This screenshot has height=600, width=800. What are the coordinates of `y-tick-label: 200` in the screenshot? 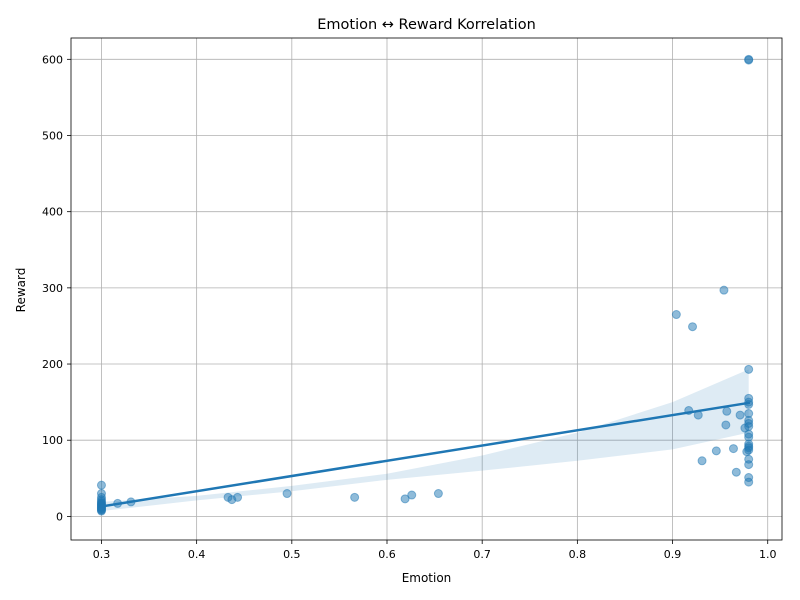 It's located at (52, 364).